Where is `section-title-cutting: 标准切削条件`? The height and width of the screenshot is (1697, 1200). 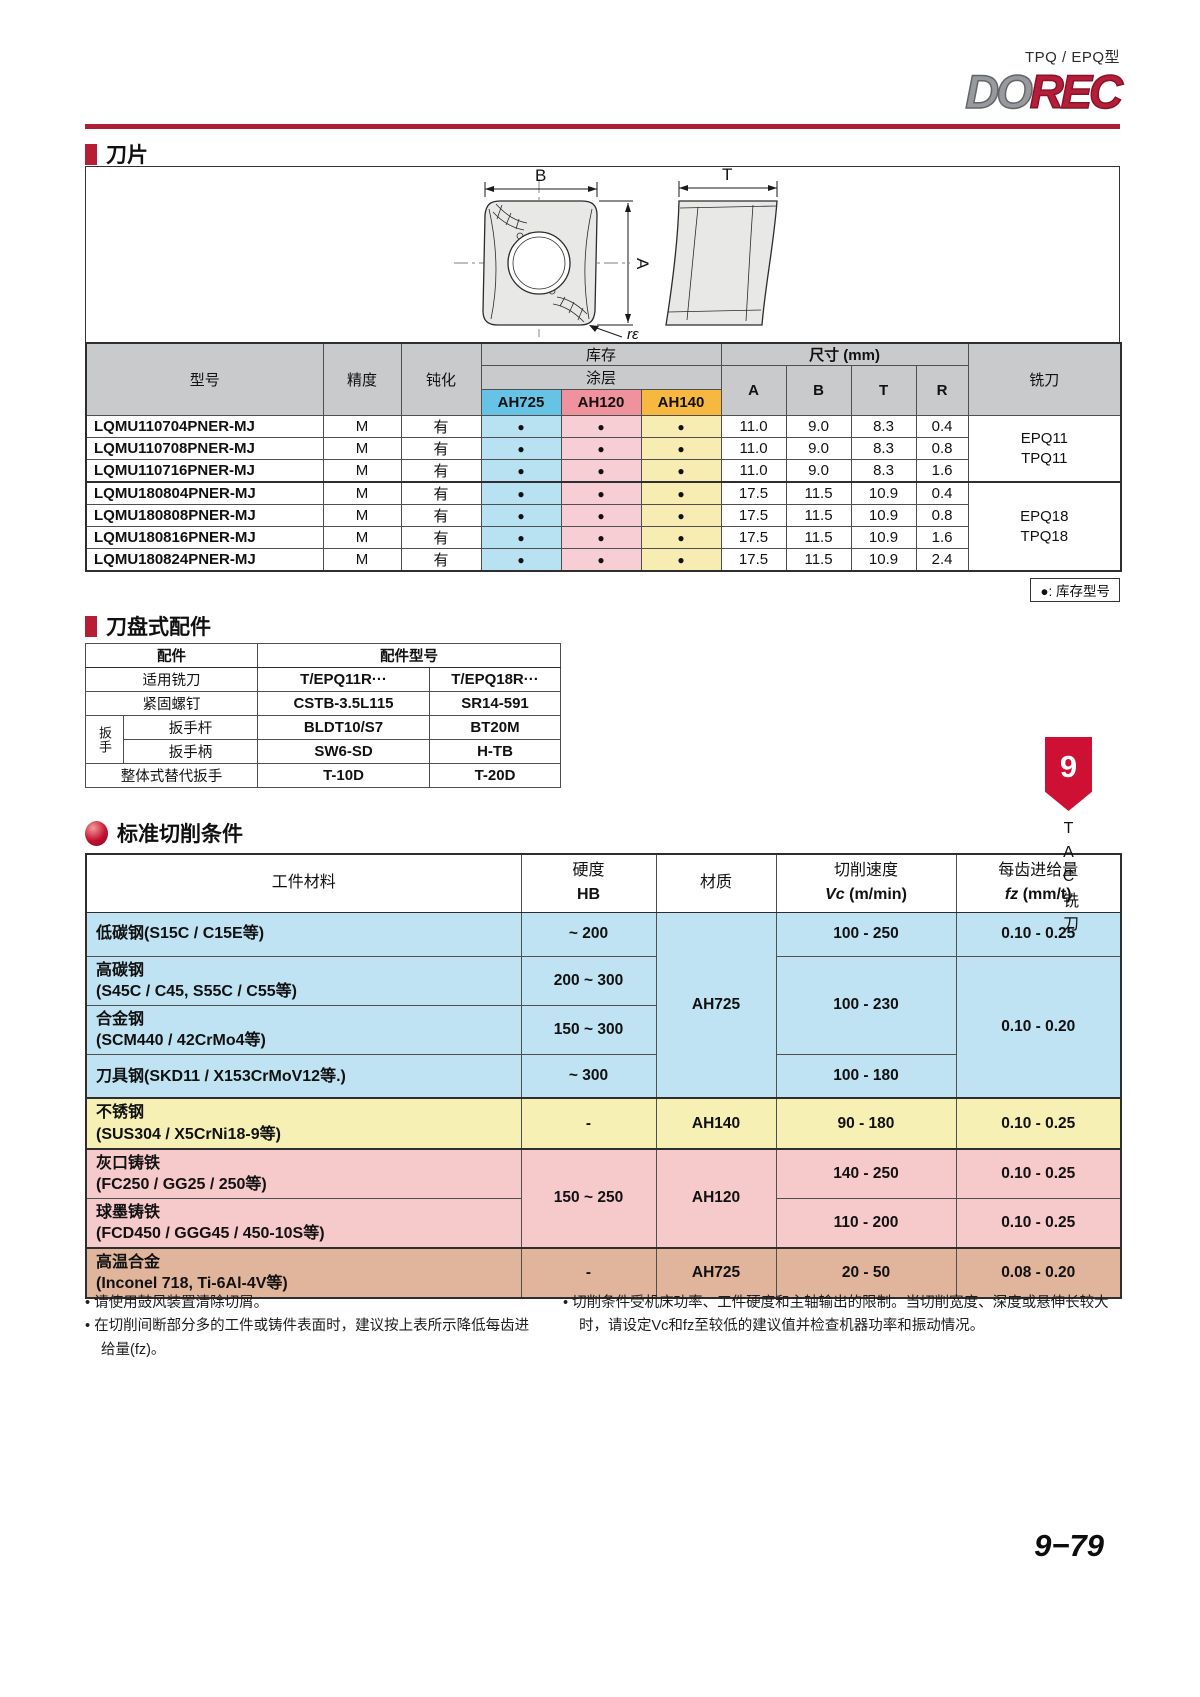 section-title-cutting: 标准切削条件 is located at coordinates (164, 833).